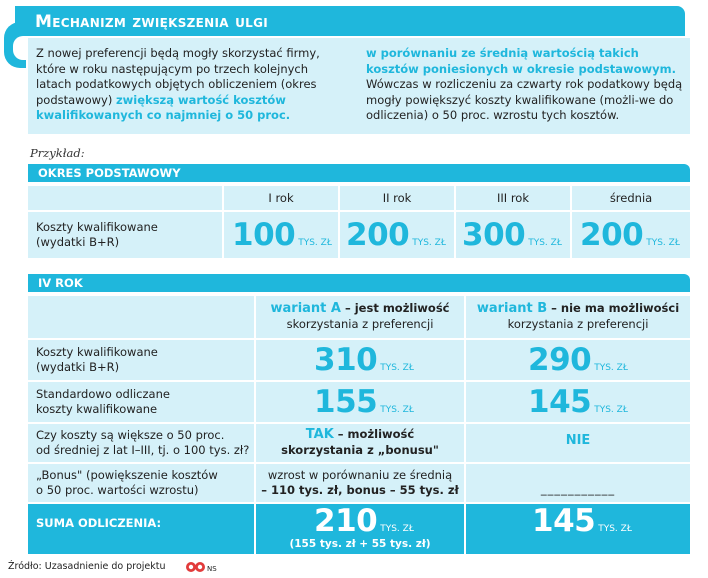 This screenshot has width=708, height=578. Describe the element at coordinates (201, 567) in the screenshot. I see `publisher-logo-icon: NS` at that location.